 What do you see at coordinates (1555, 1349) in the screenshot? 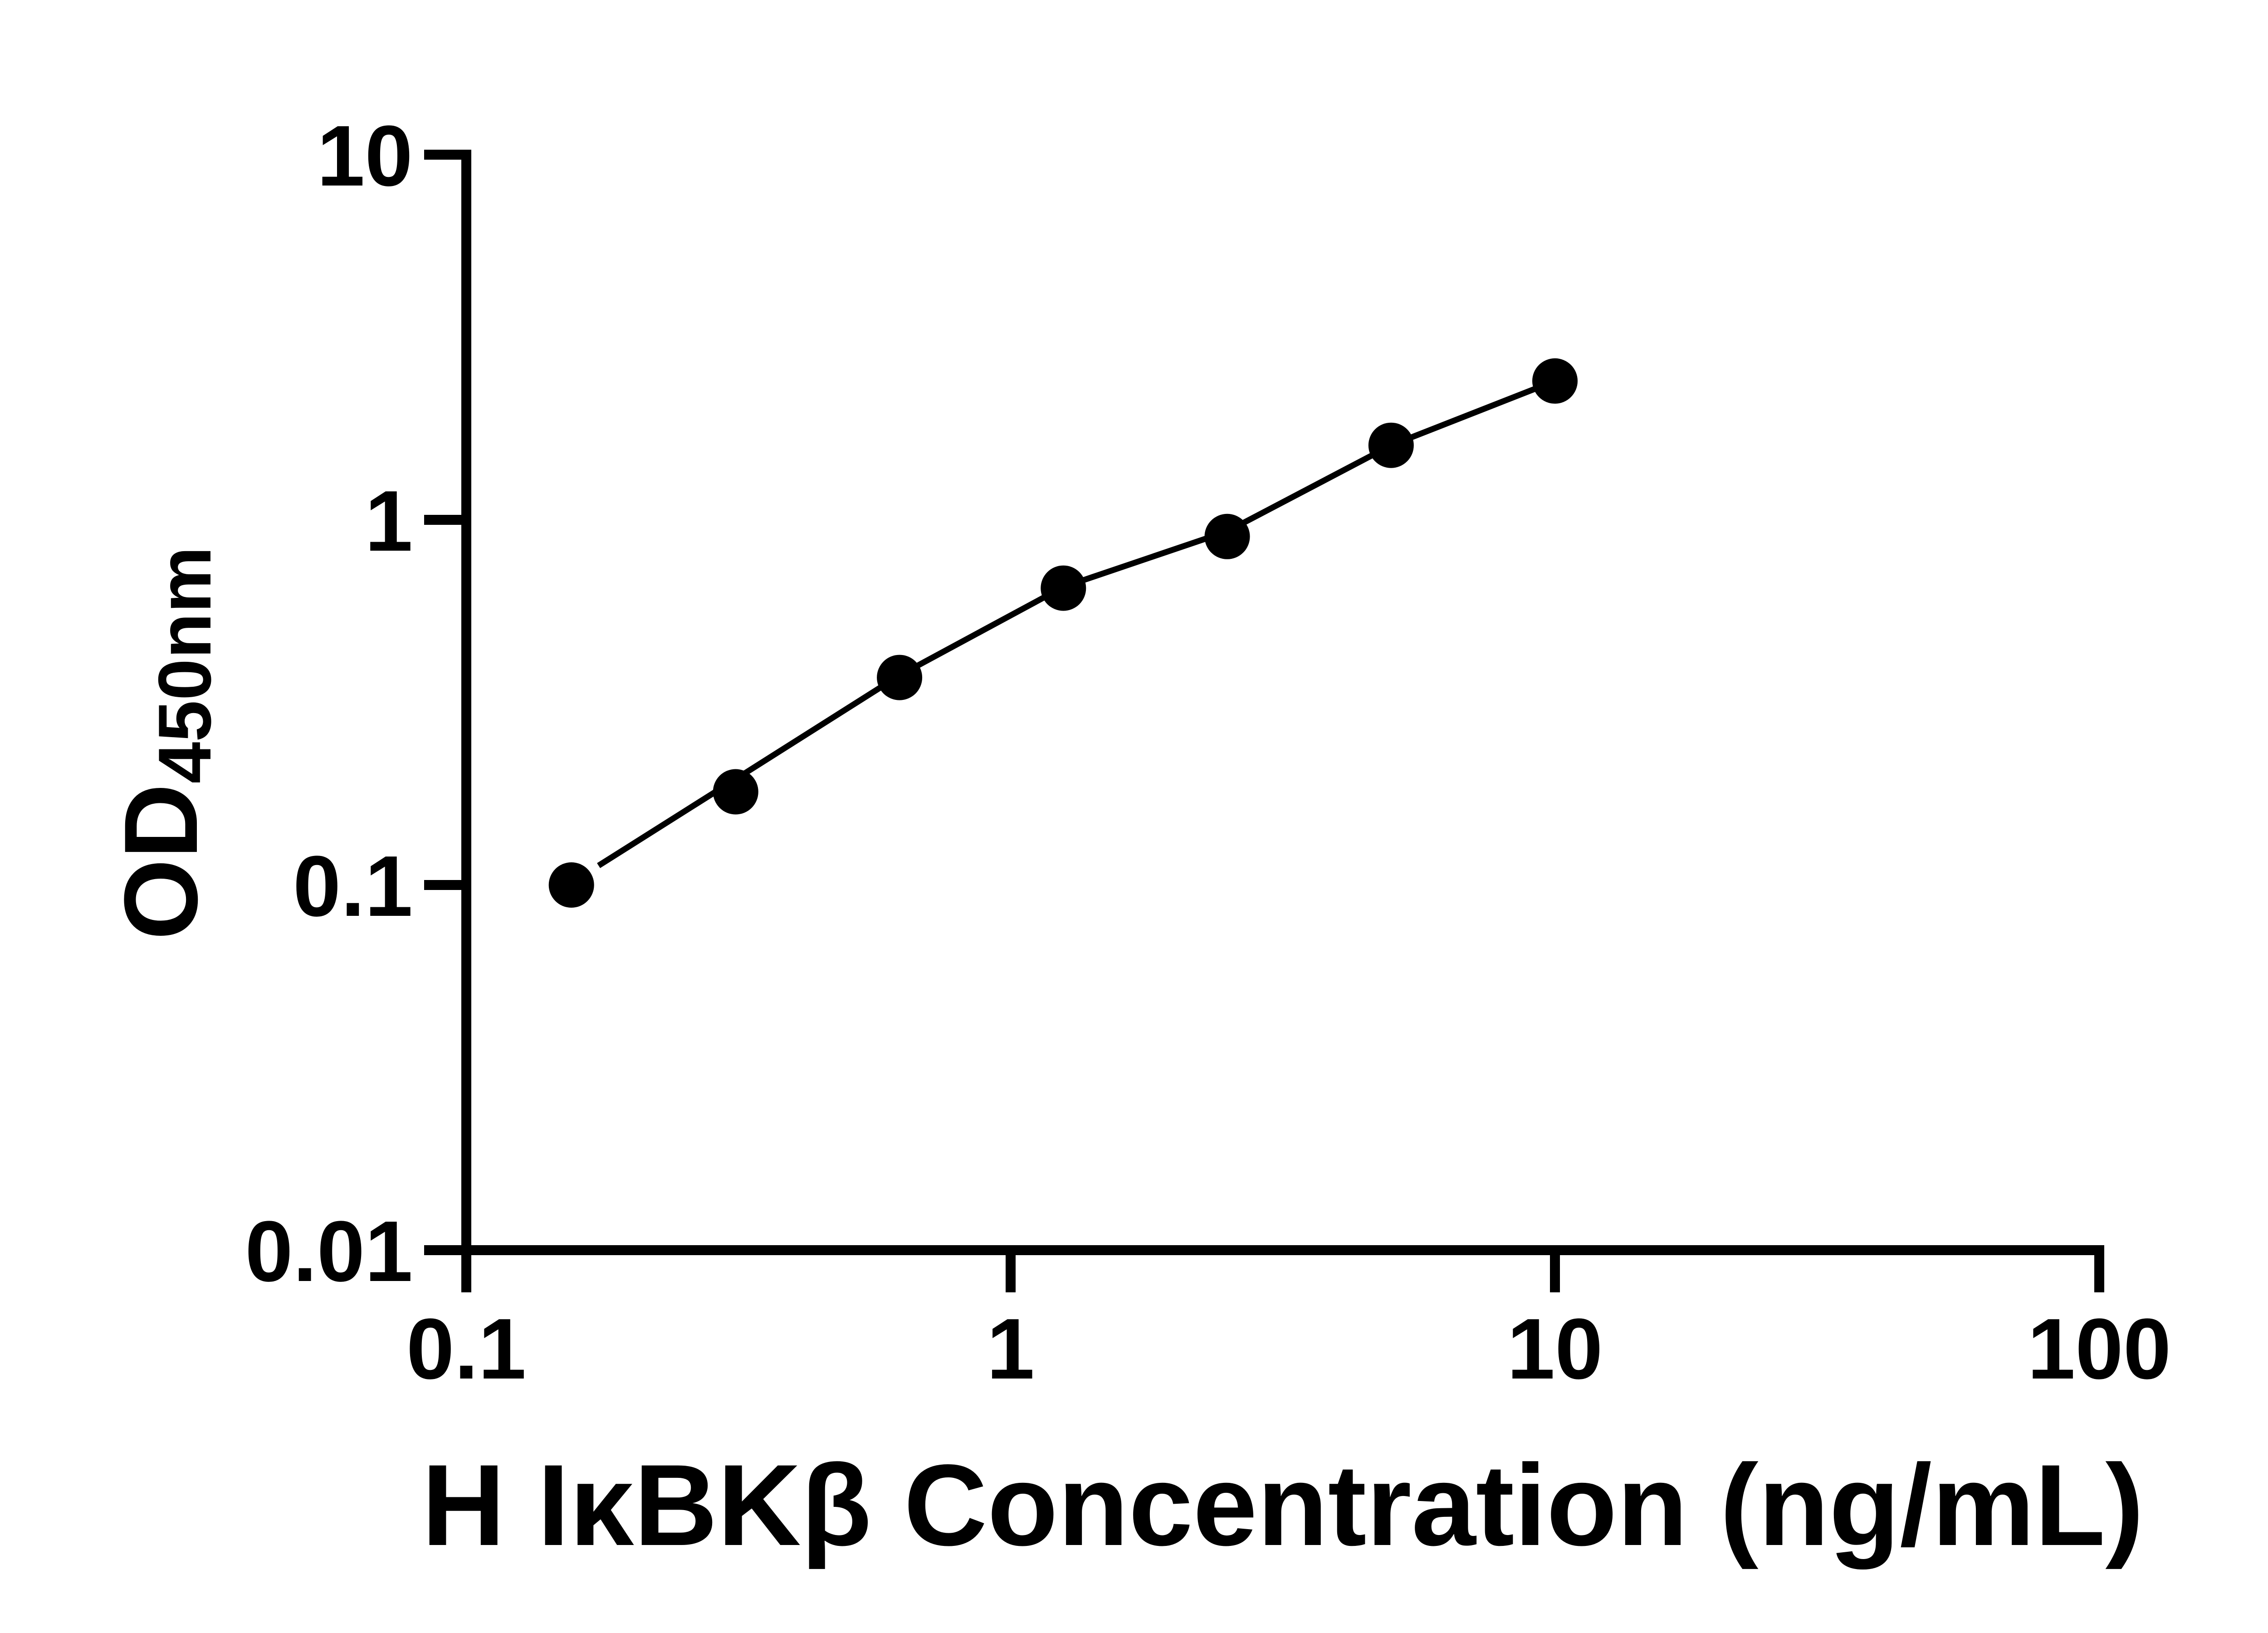
I see `x-tick-label: 10` at bounding box center [1555, 1349].